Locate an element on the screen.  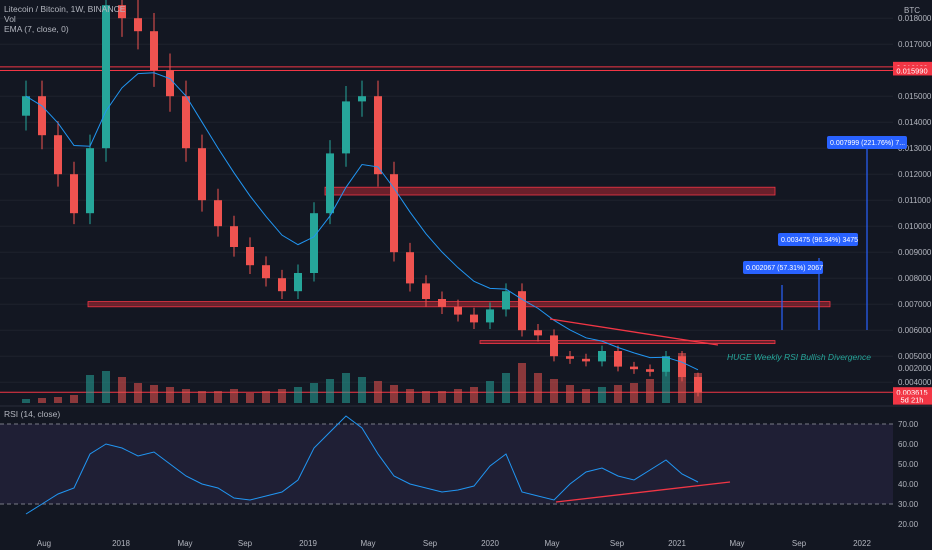
rsi-line is located at coordinates (362, 465).